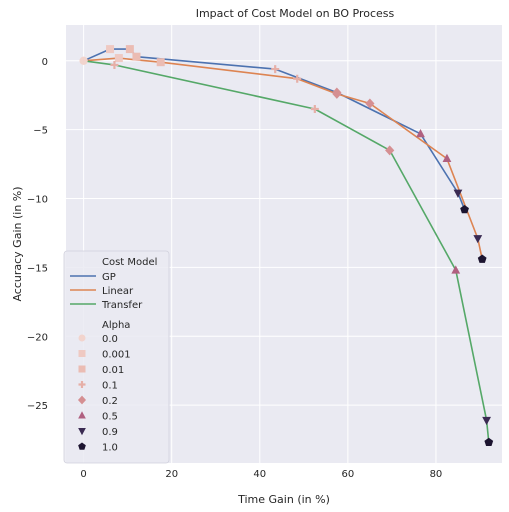  What do you see at coordinates (37, 337) in the screenshot?
I see `y-tick-label: −20` at bounding box center [37, 337].